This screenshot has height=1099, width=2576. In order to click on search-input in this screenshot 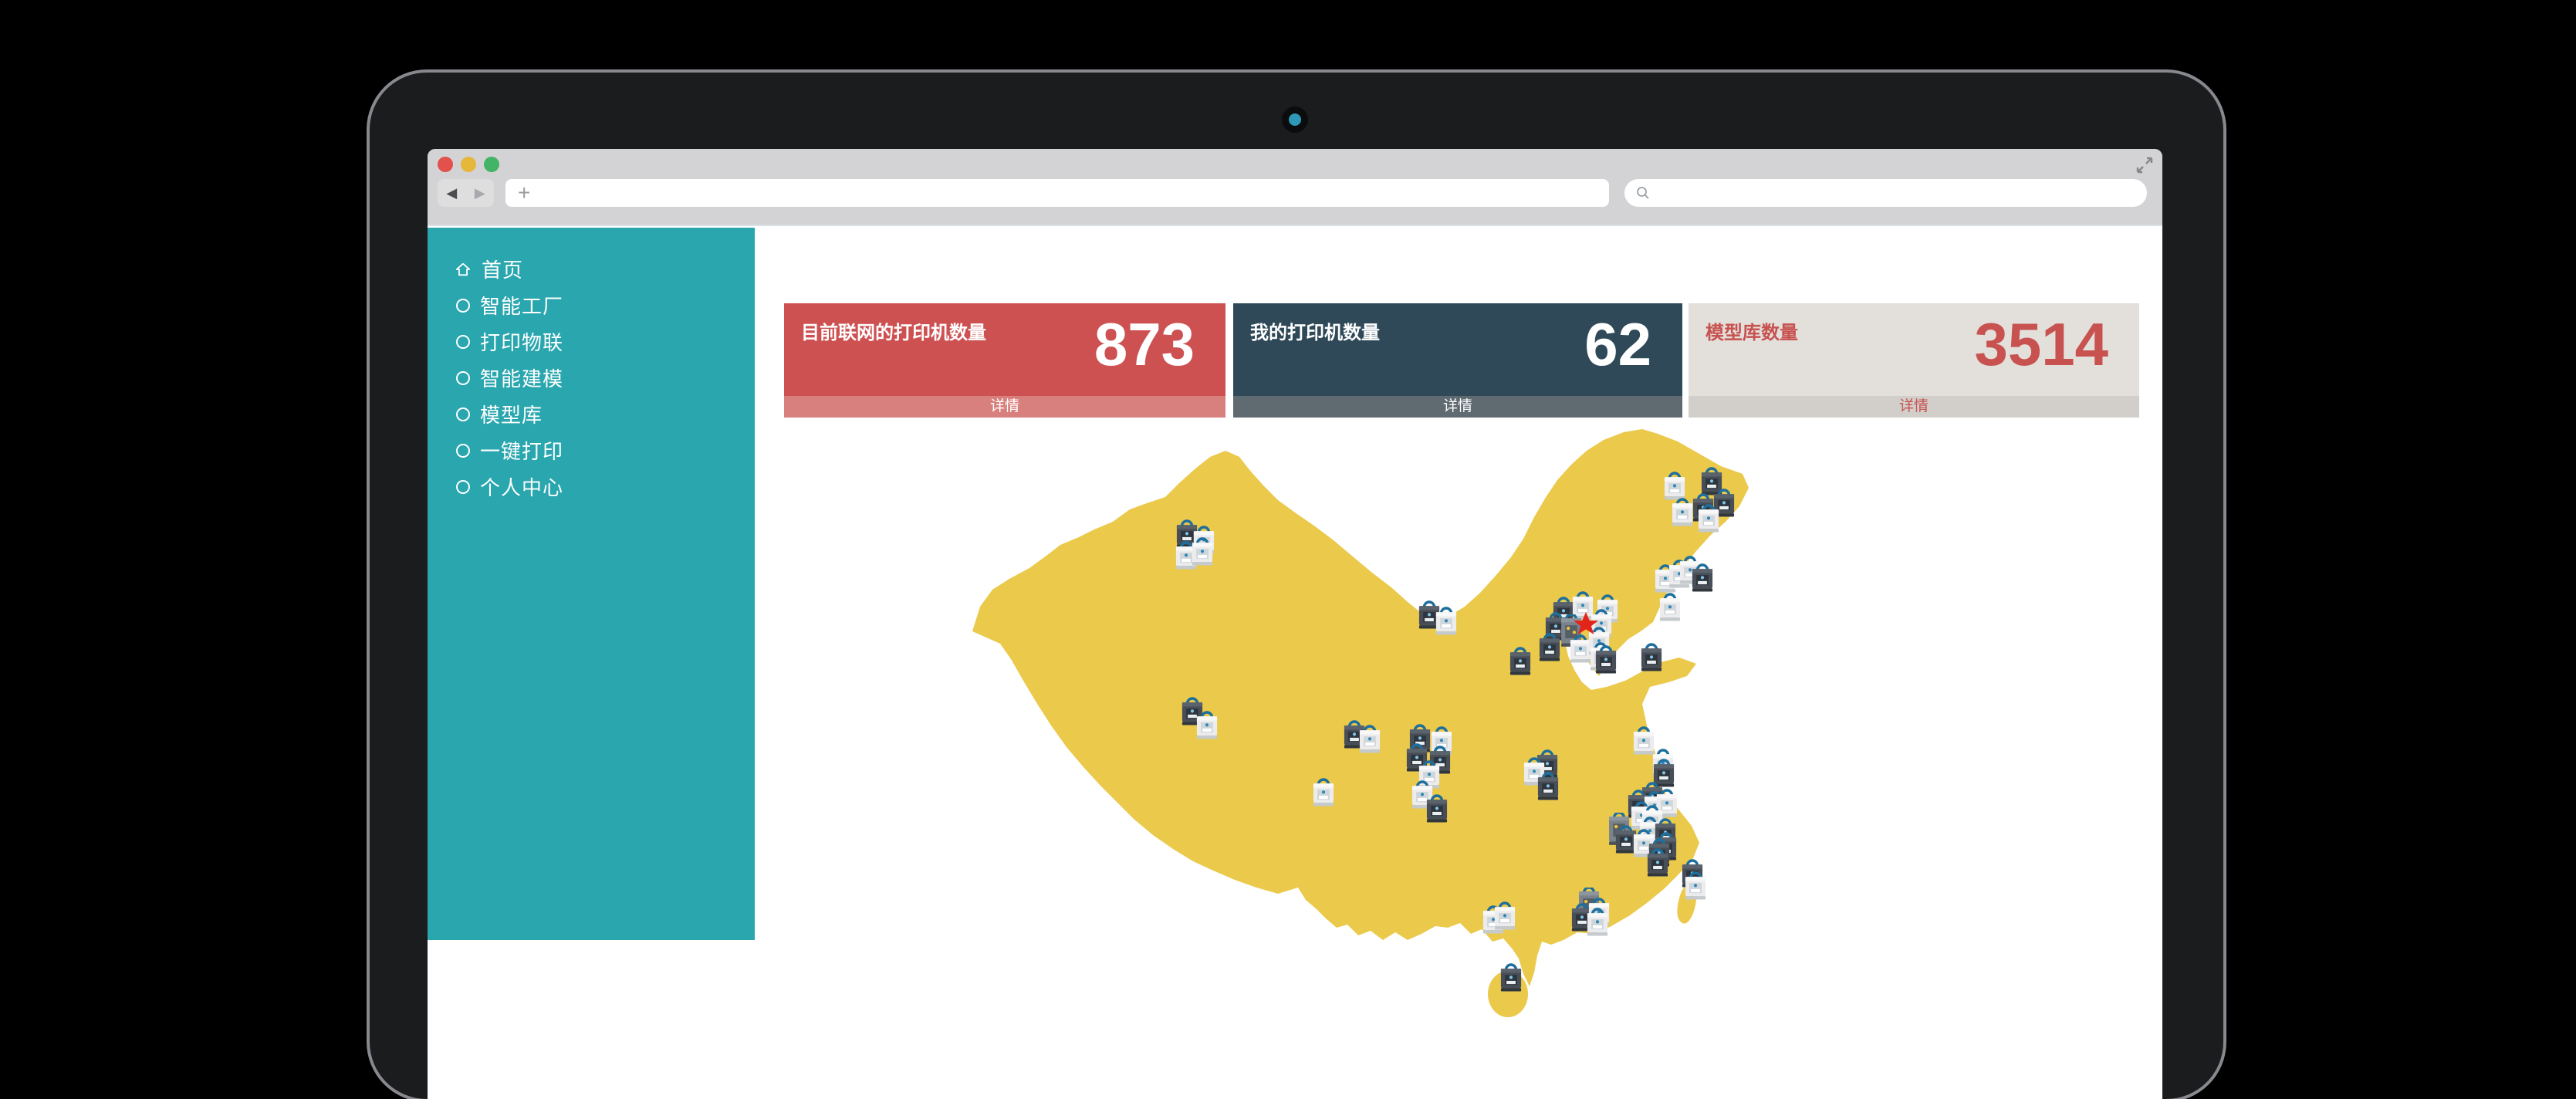, I will do `click(1885, 193)`.